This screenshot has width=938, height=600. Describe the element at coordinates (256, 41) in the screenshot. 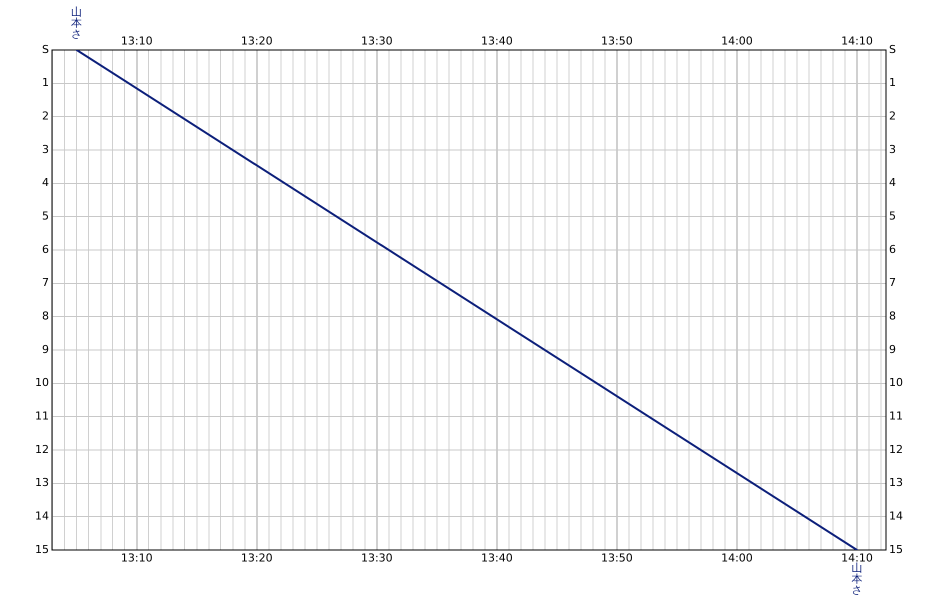

I see `x2-tick-label: 13:20` at that location.